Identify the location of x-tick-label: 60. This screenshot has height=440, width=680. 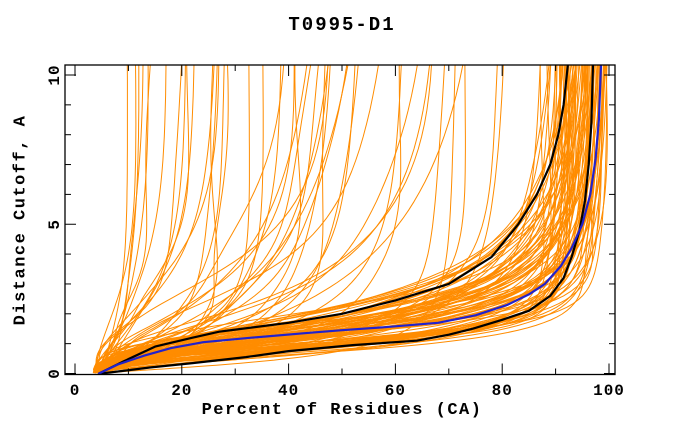
(395, 391).